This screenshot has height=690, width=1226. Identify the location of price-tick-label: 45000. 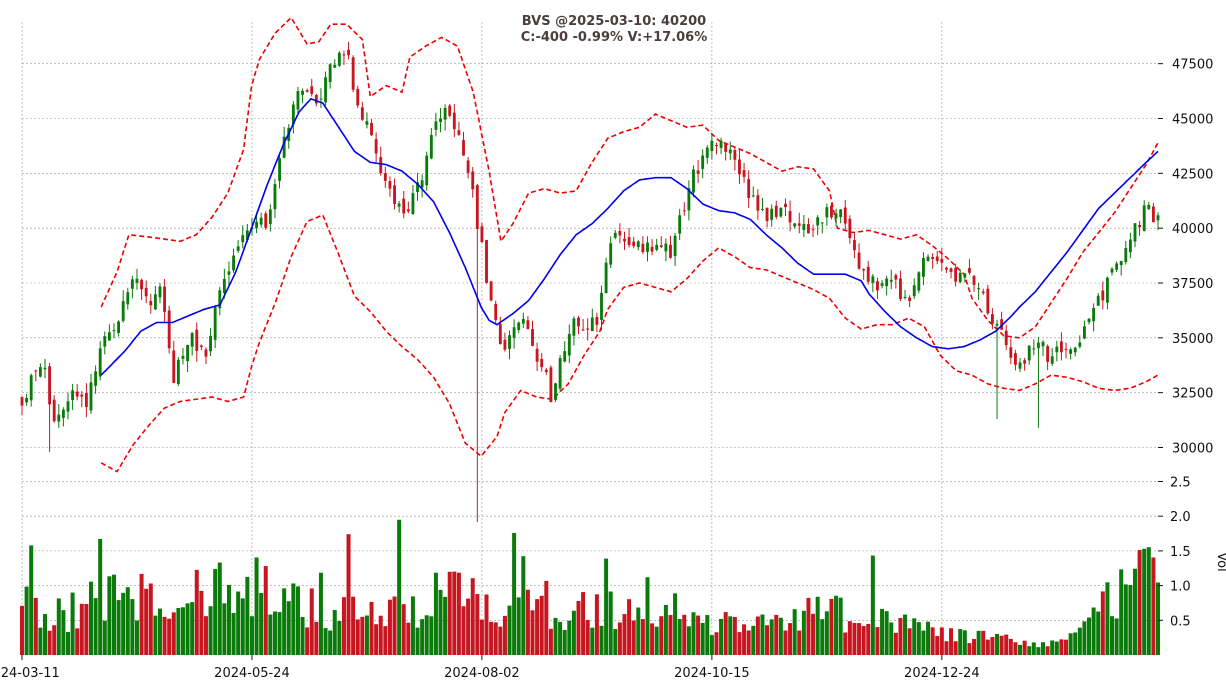
(1192, 120).